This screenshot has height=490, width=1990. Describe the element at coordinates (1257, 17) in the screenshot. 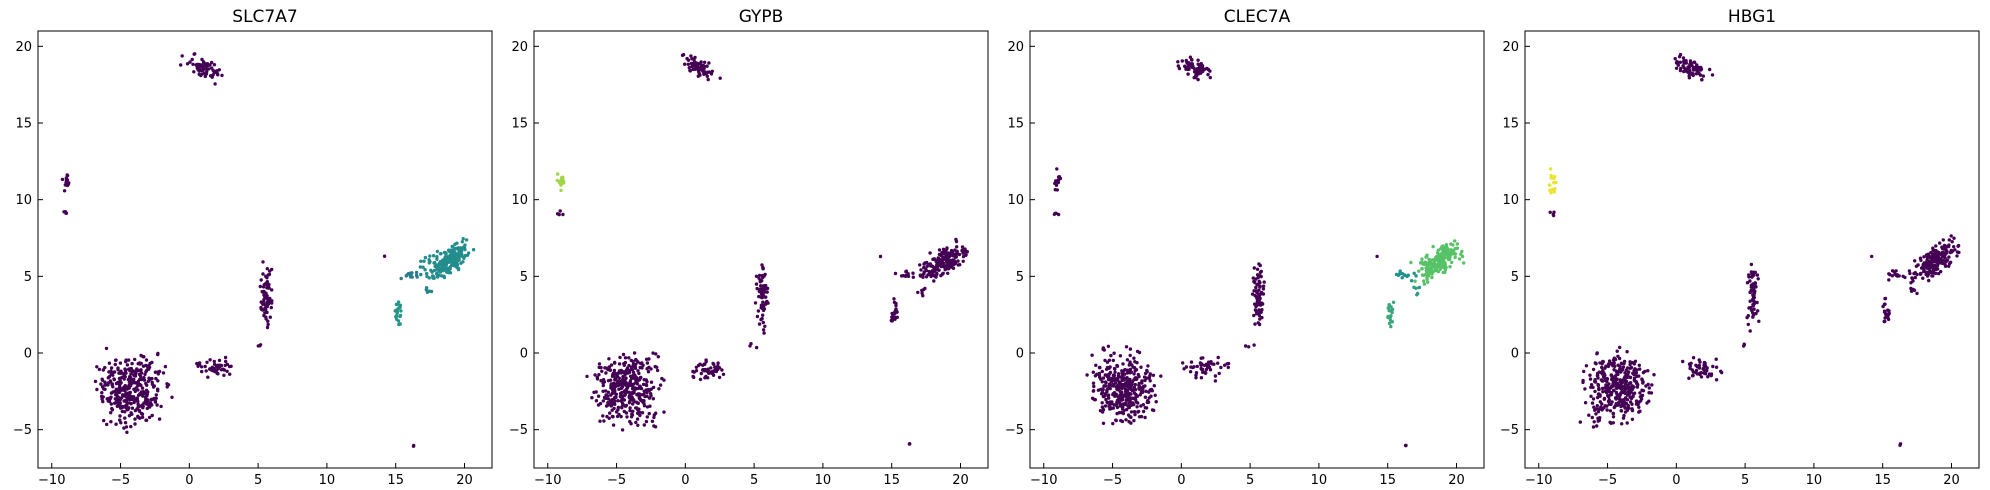

I see `panel-title: CLEC7A` at that location.